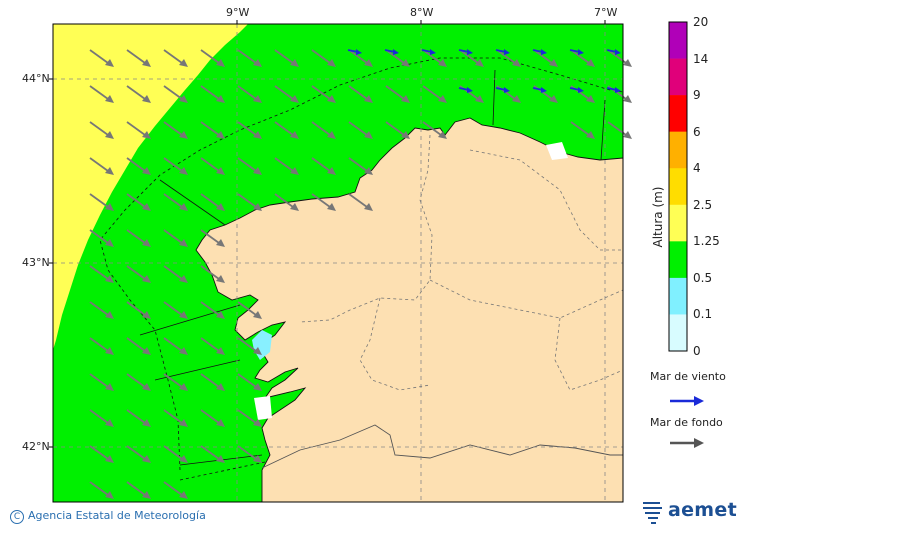 This screenshot has height=533, width=900. I want to click on lat-label-43n: 43°N, so click(36, 262).